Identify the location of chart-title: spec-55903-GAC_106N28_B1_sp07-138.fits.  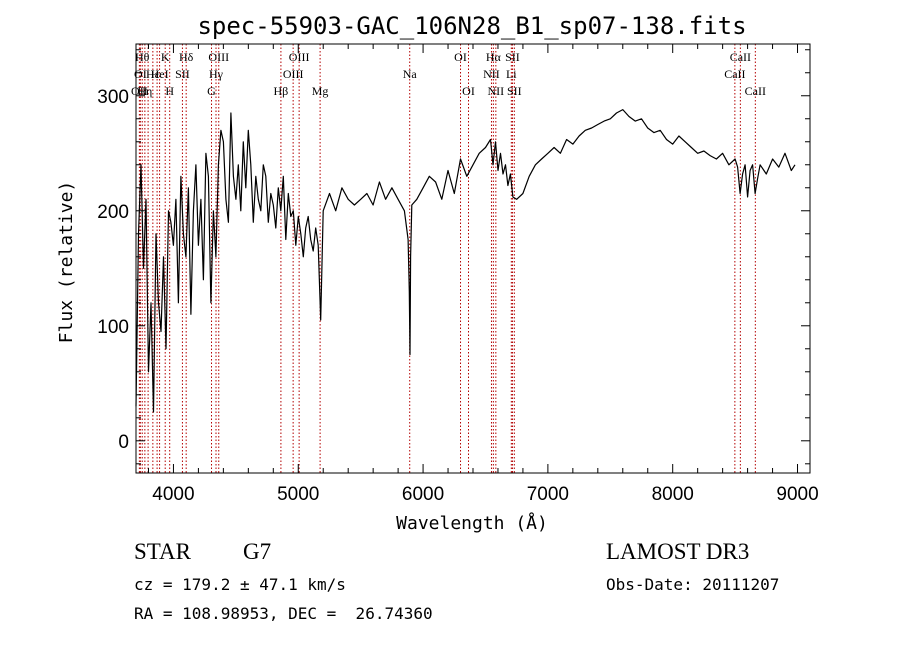
(471, 26).